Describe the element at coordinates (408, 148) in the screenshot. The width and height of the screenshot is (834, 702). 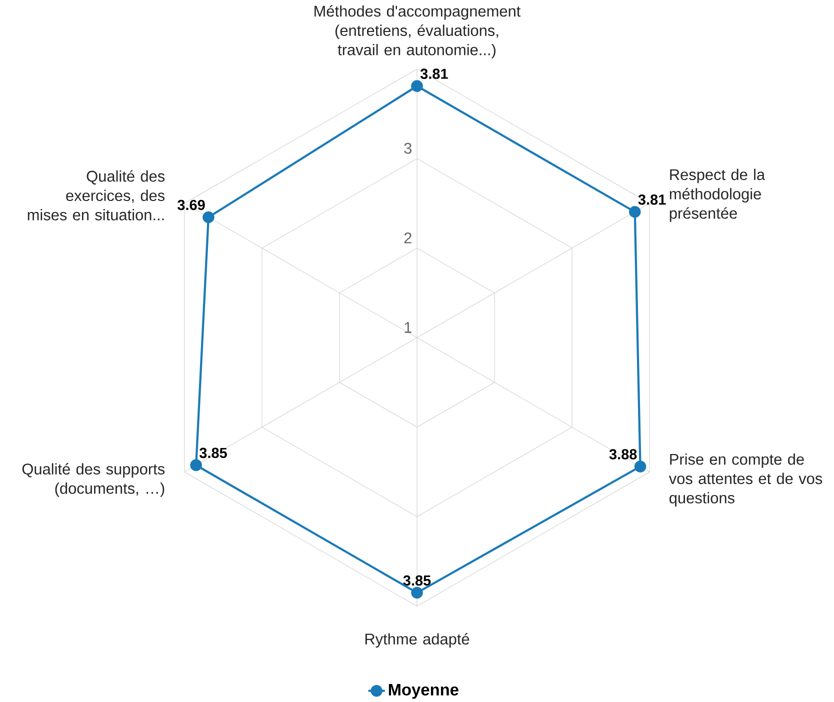
I see `y-tick-label: 3` at that location.